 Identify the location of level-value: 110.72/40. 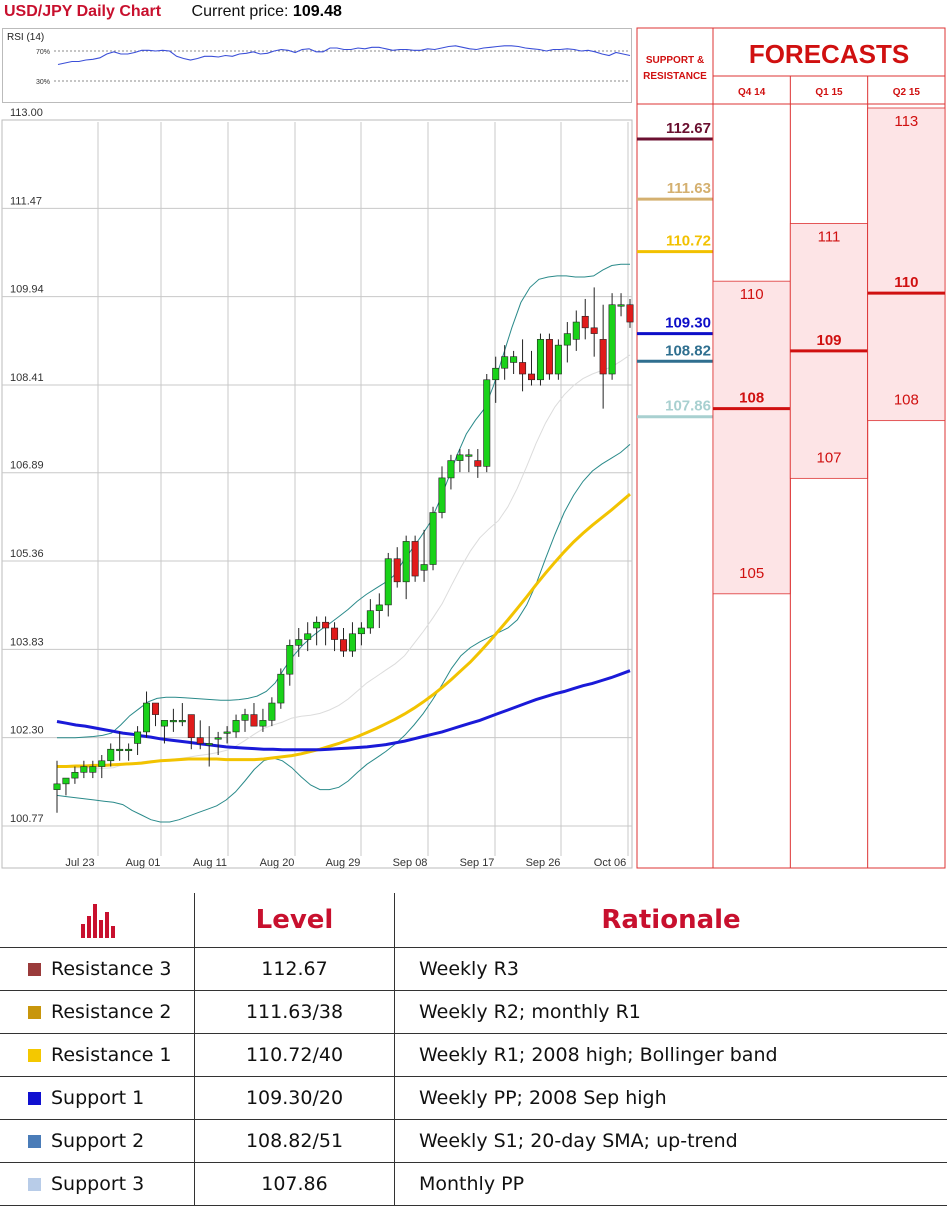
(294, 1055).